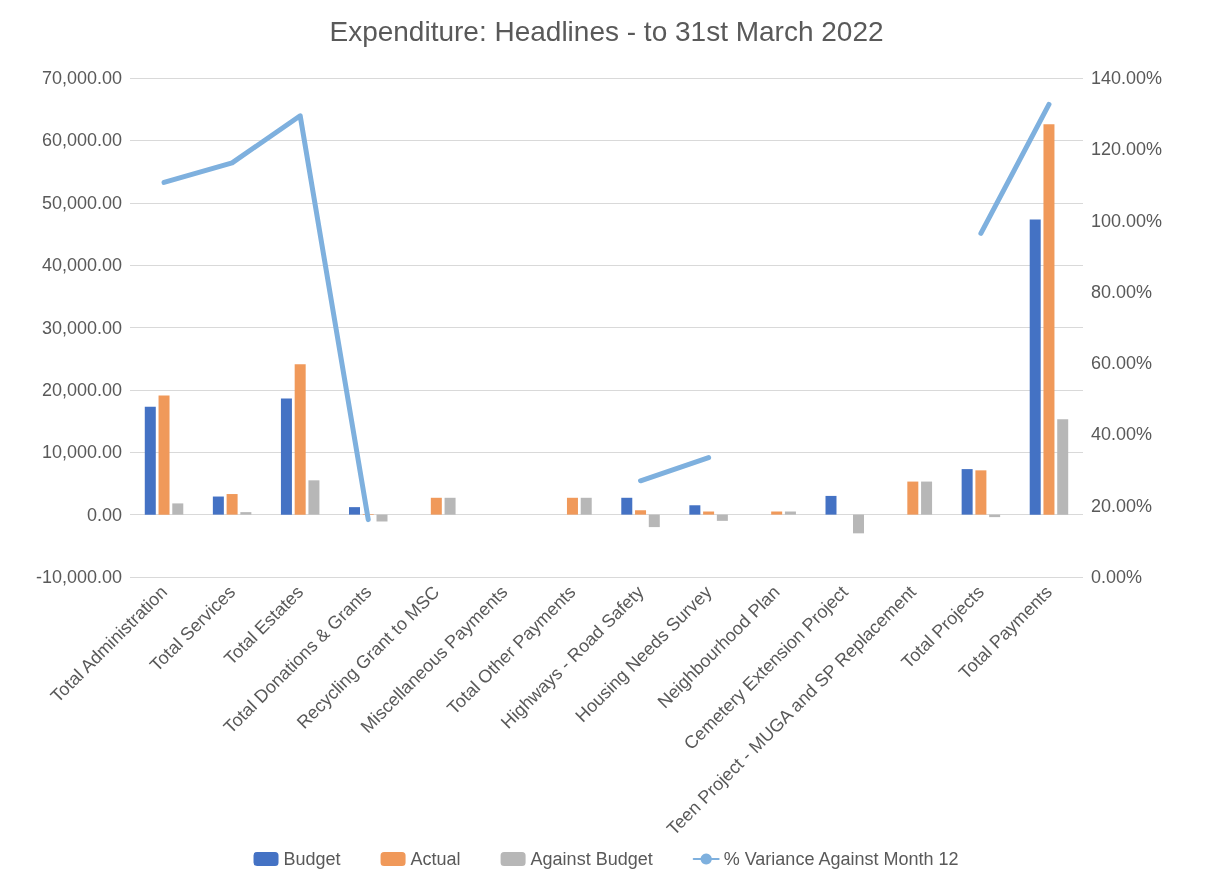  Describe the element at coordinates (841, 859) in the screenshot. I see `legend-label: % Variance Against Month 12` at that location.